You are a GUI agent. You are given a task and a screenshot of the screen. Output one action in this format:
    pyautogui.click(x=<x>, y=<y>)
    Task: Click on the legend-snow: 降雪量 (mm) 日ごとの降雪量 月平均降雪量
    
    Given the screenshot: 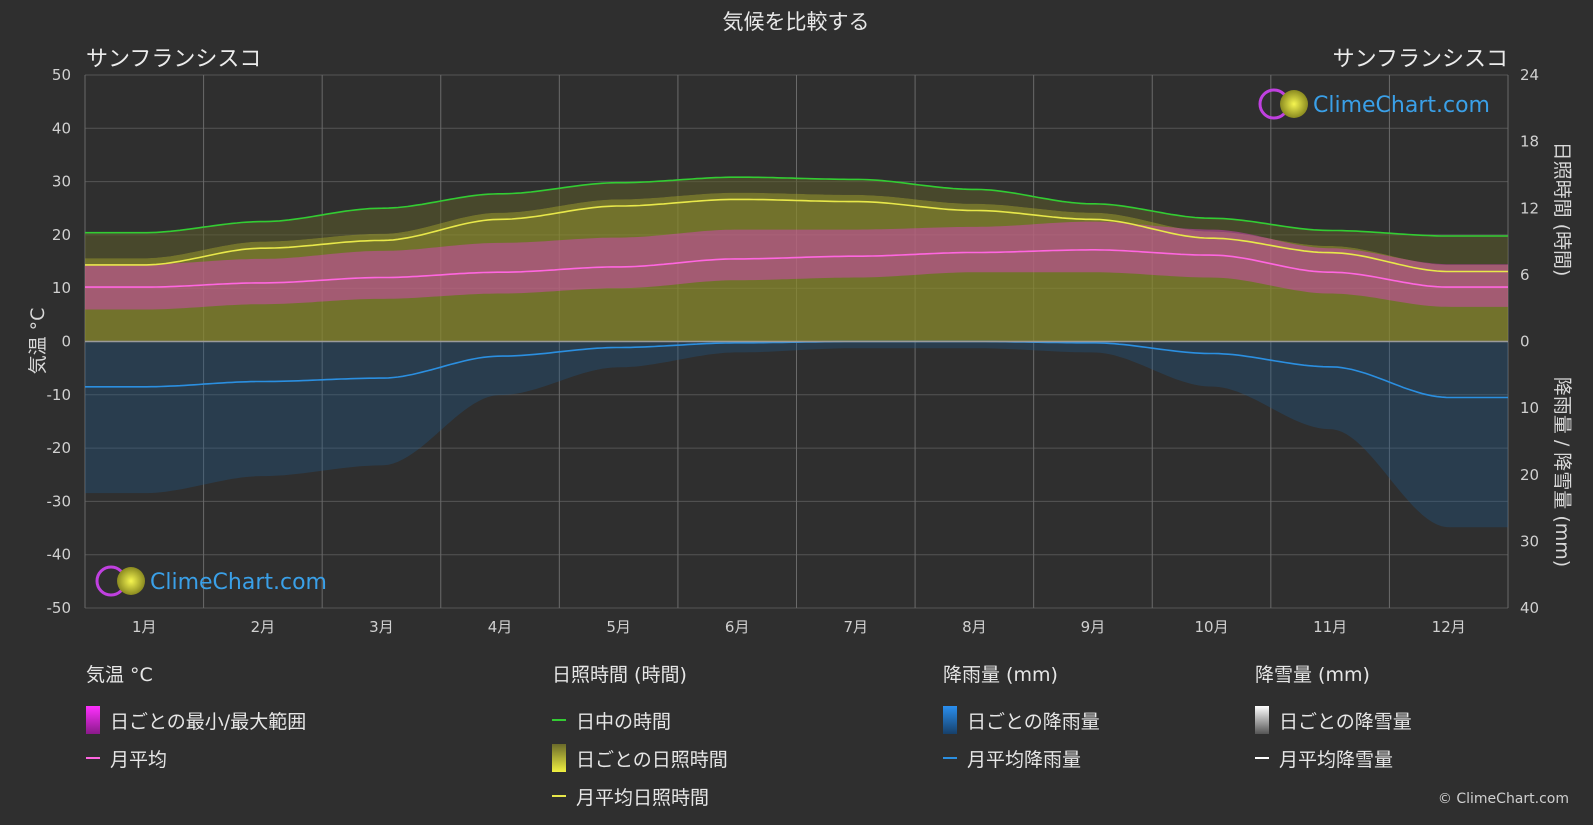 What is the action you would take?
    pyautogui.click(x=1333, y=718)
    